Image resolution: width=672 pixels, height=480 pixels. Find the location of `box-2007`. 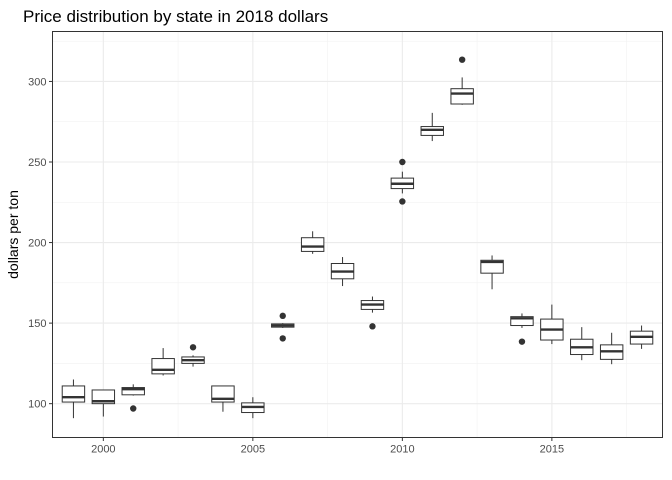

box-2007 is located at coordinates (312, 242).